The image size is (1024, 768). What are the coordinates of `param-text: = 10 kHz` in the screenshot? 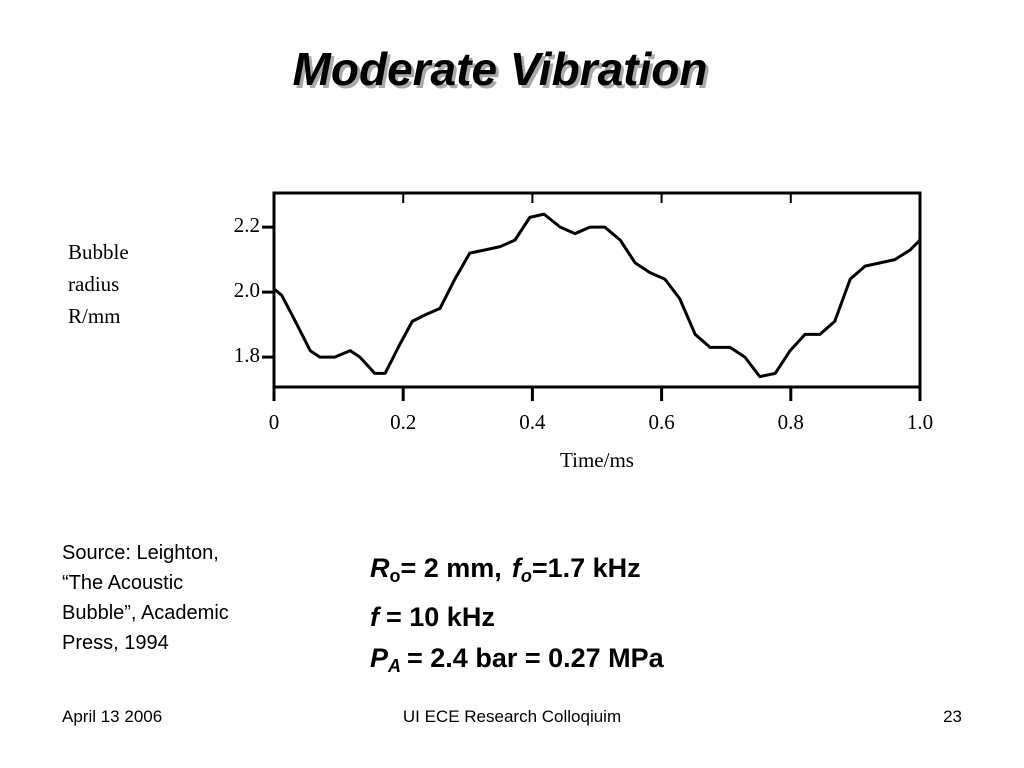 It's located at (440, 617).